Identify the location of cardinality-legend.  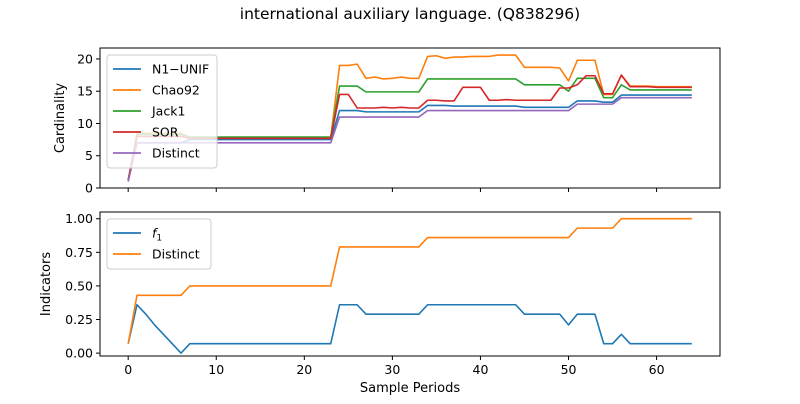
(162, 111).